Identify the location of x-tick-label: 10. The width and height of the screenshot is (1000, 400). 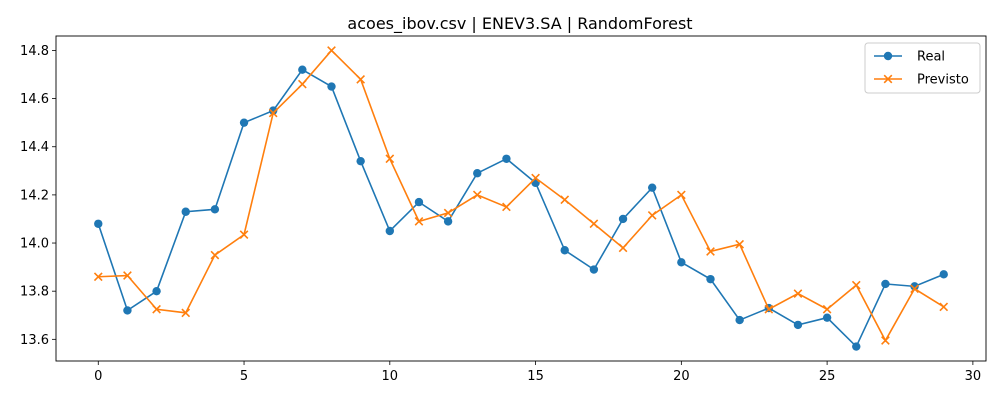
(390, 376).